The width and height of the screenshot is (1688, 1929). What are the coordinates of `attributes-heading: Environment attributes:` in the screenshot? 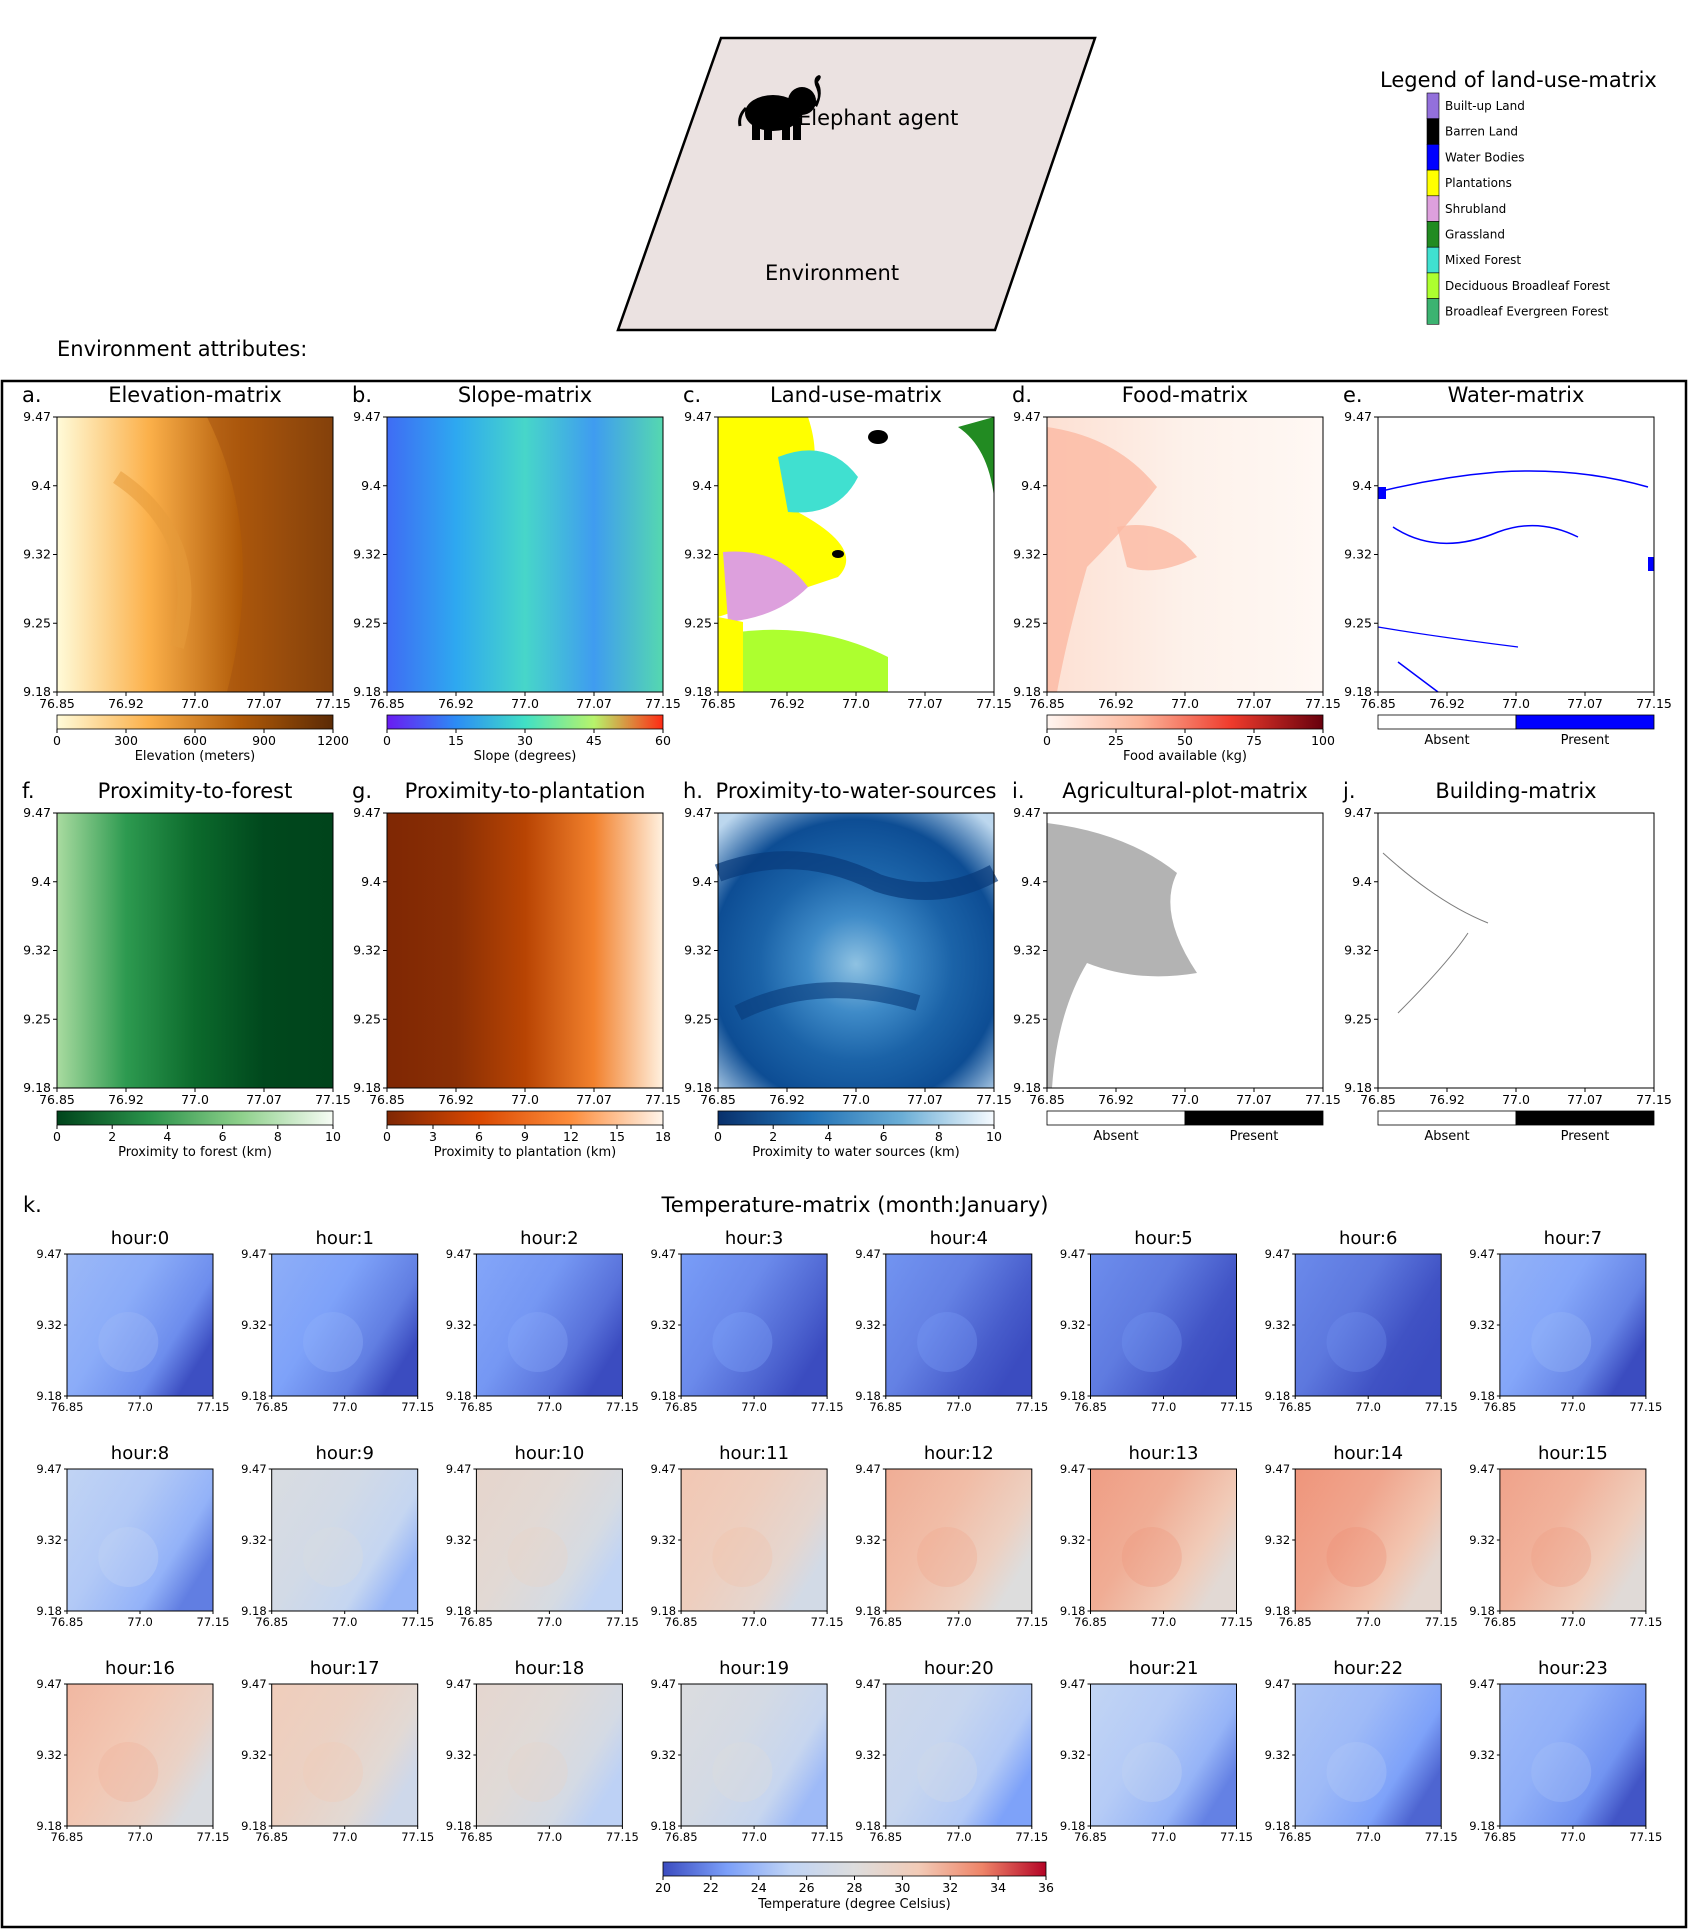 It's located at (182, 349).